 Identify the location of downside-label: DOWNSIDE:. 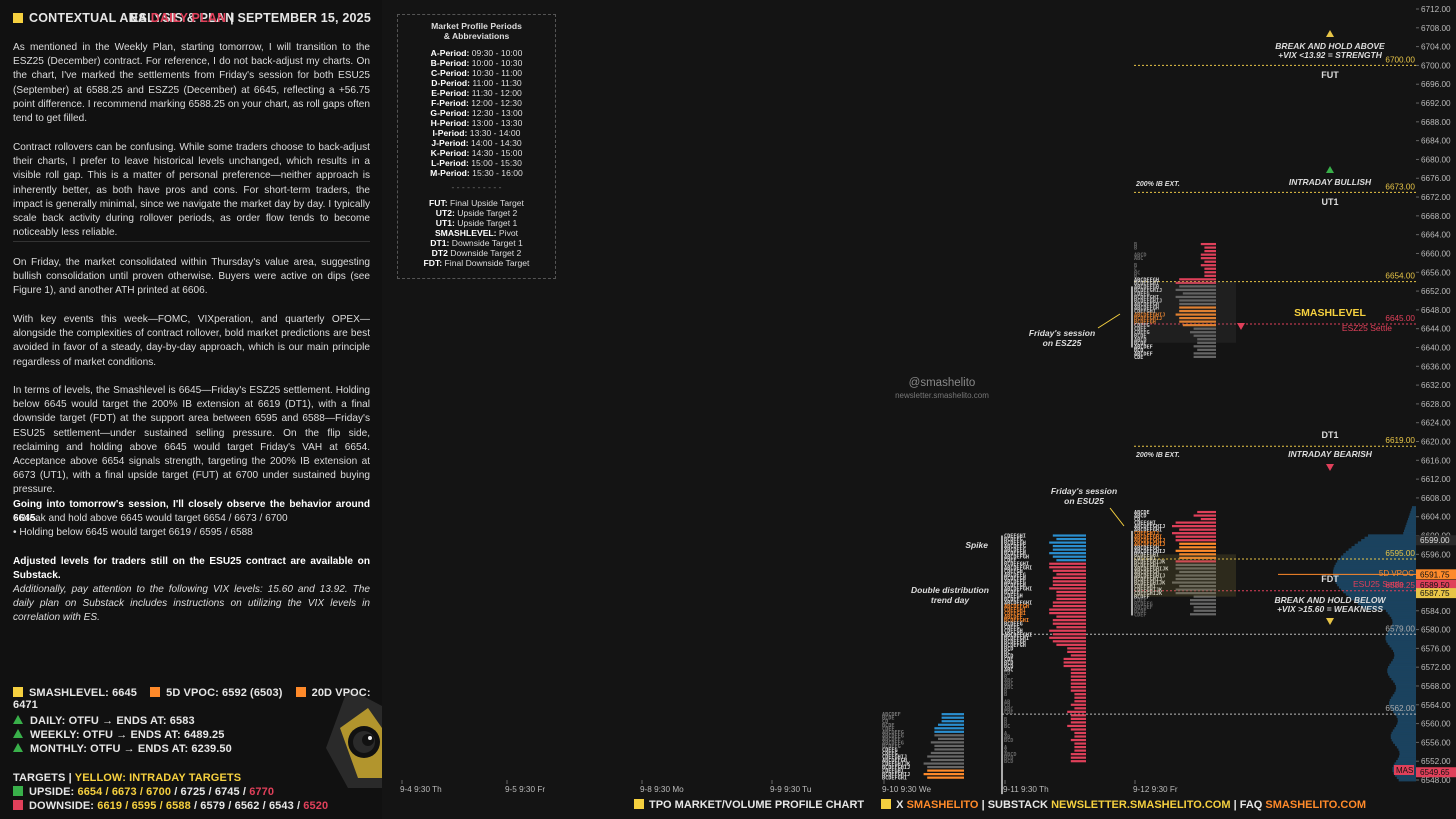
(62, 806).